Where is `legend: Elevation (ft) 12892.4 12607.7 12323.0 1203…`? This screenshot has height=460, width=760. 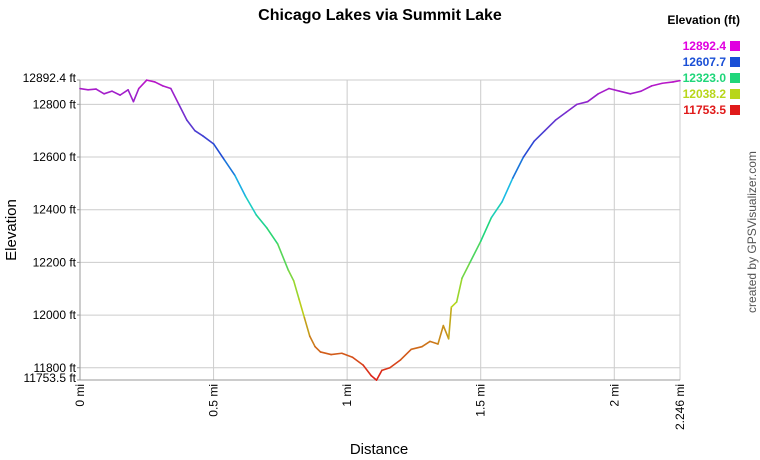 legend: Elevation (ft) 12892.4 12607.7 12323.0 1203… is located at coordinates (703, 65).